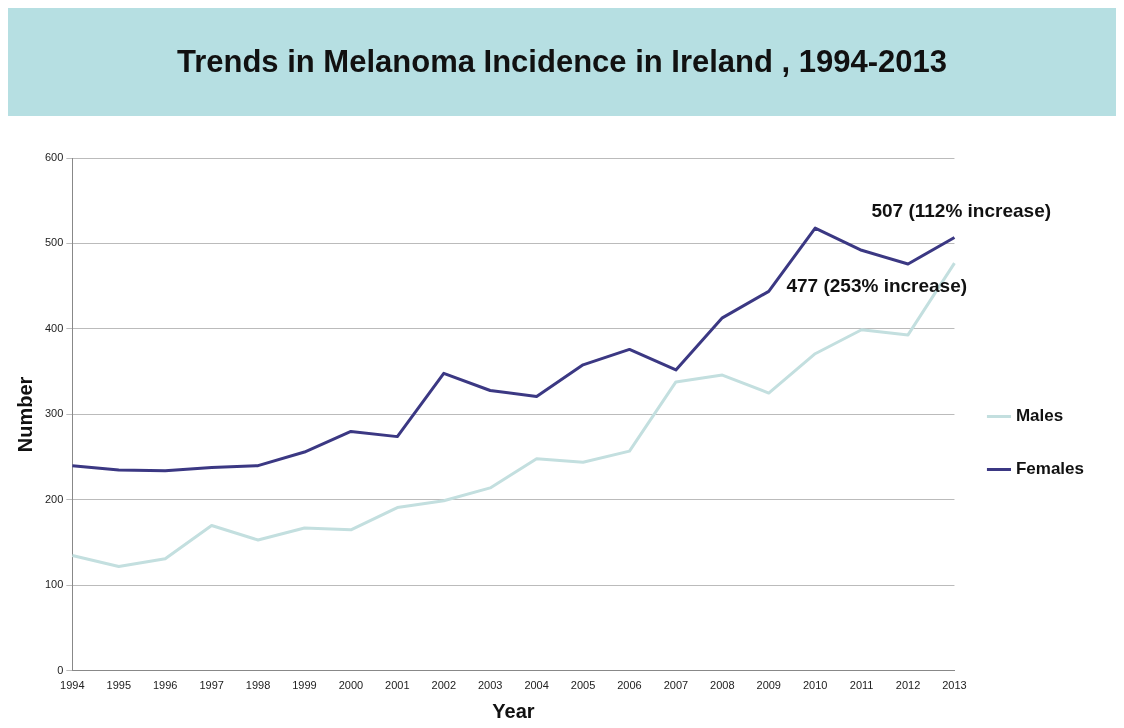  Describe the element at coordinates (119, 685) in the screenshot. I see `x-tick-label: 1995` at that location.